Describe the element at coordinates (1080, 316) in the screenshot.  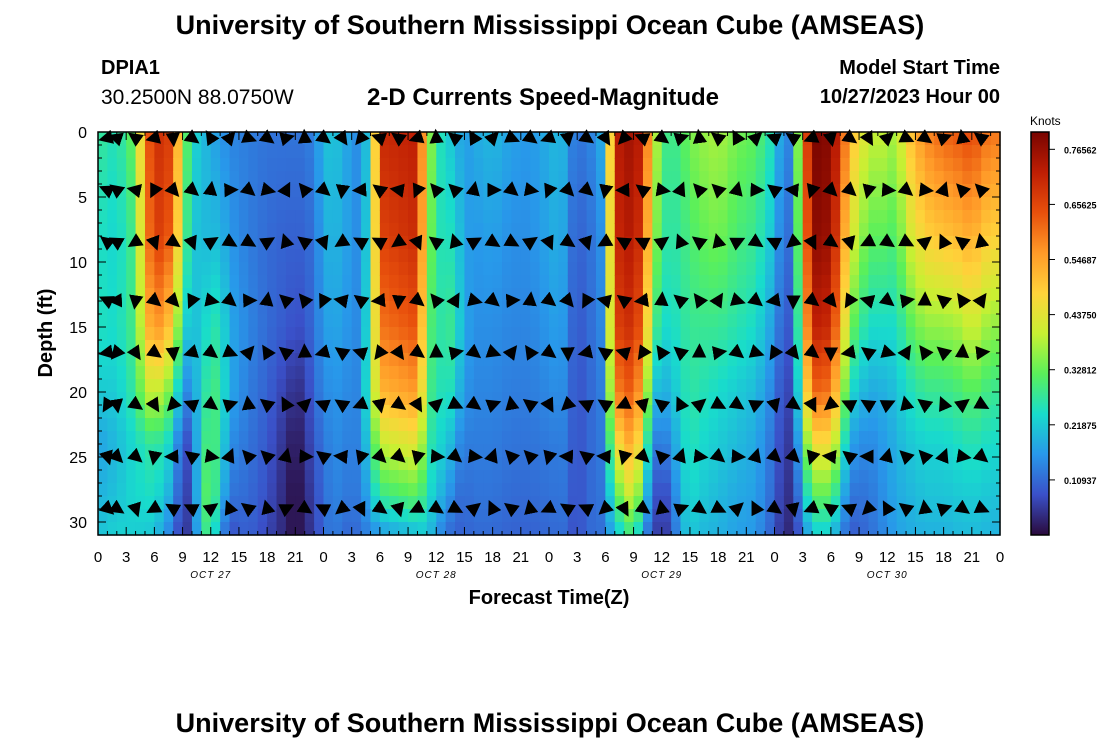
I see `colorbar-tick-label: 0.43750` at that location.